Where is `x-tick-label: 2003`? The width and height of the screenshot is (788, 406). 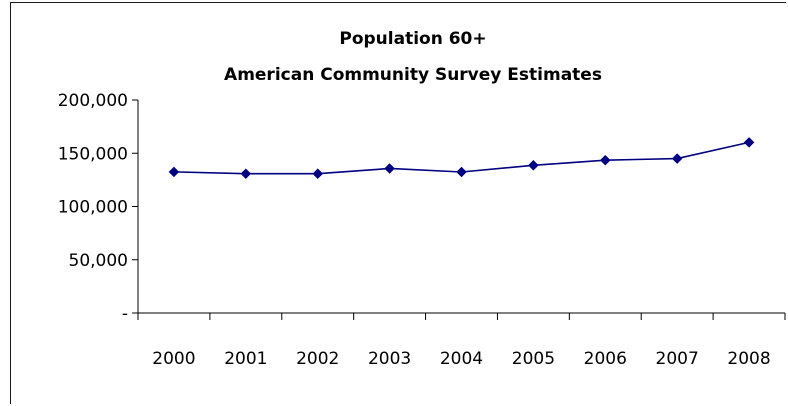
x-tick-label: 2003 is located at coordinates (389, 359).